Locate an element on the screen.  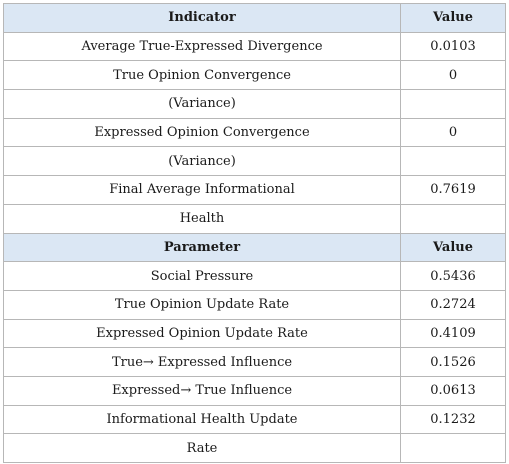
parameter-label: Social Pressure is located at coordinates (202, 276).